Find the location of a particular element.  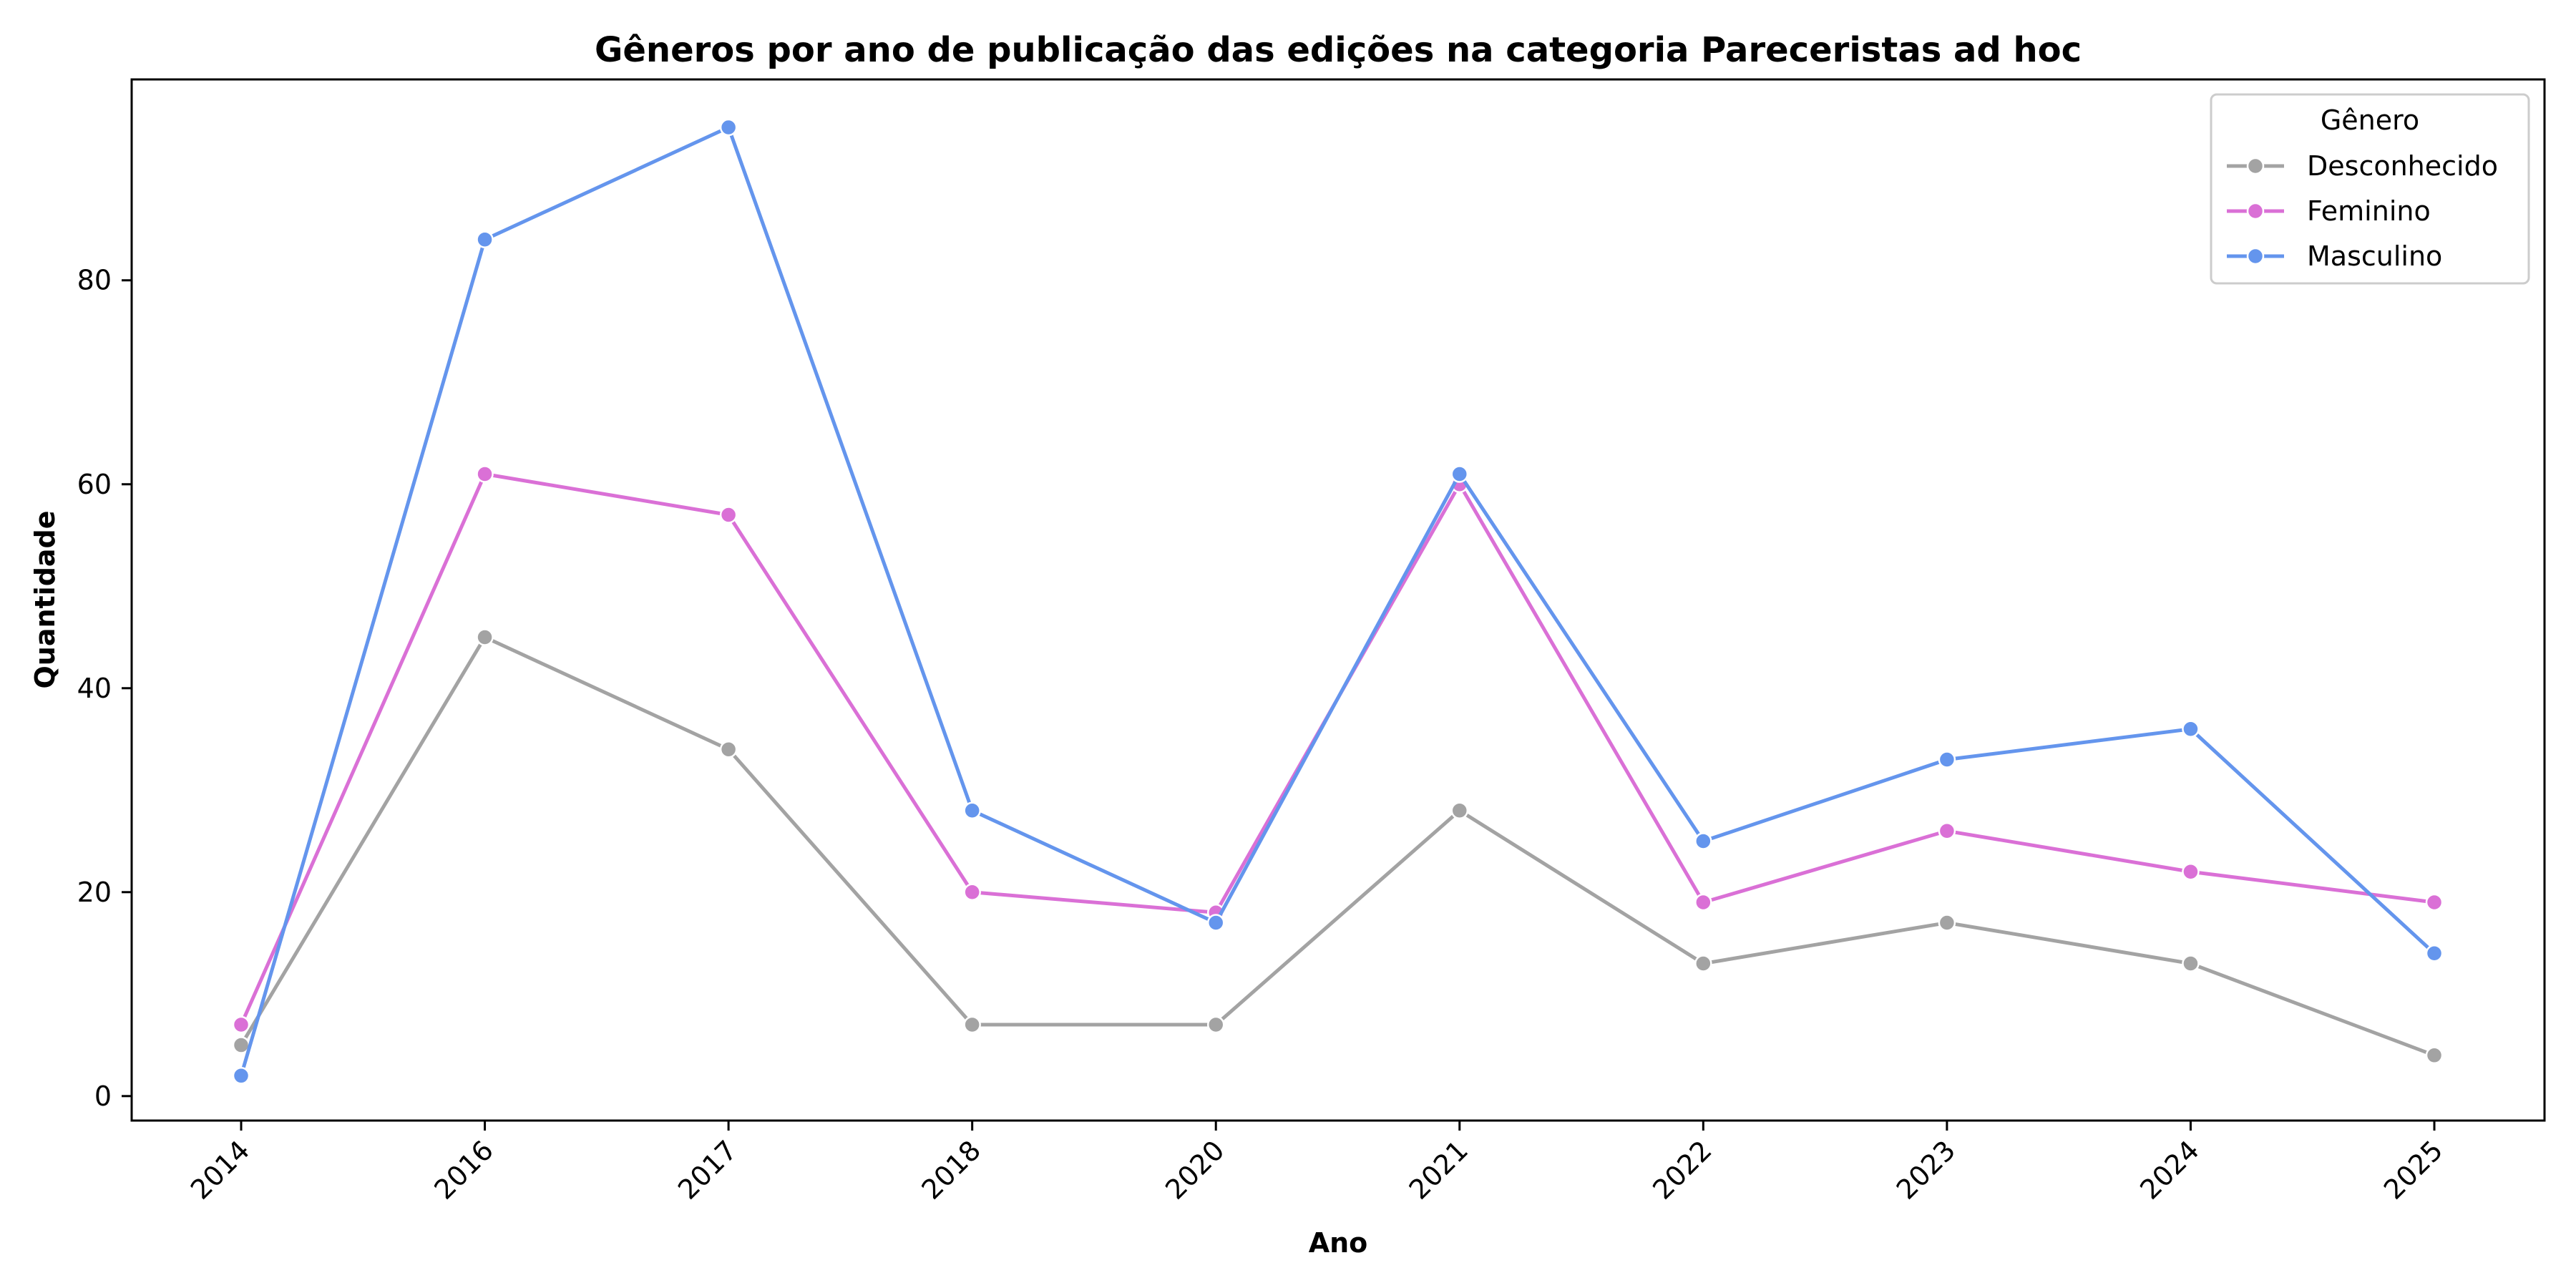

legend-entry-desconhecido: Desconhecido is located at coordinates (2362, 166).